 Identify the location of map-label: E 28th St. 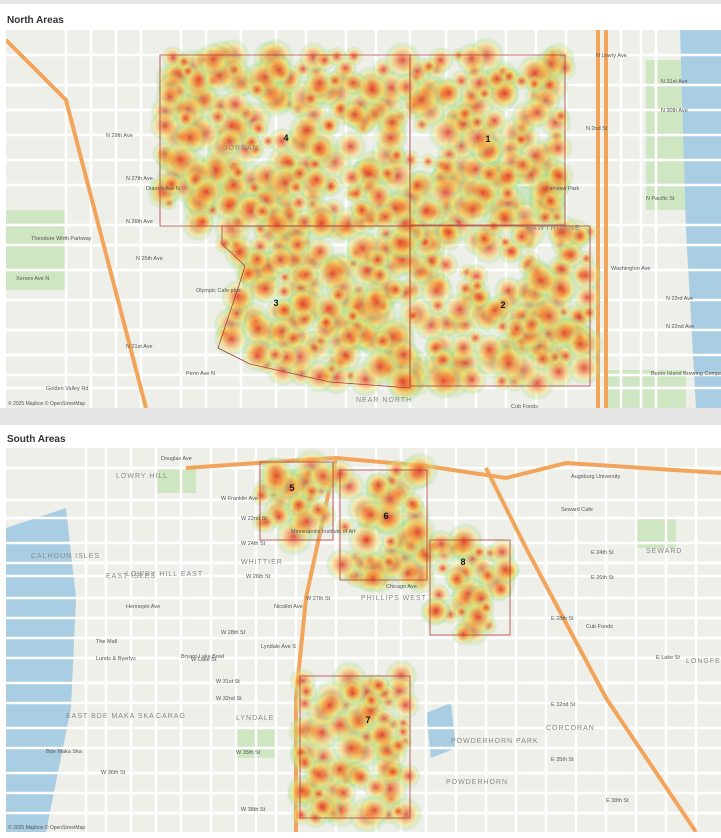
(562, 619).